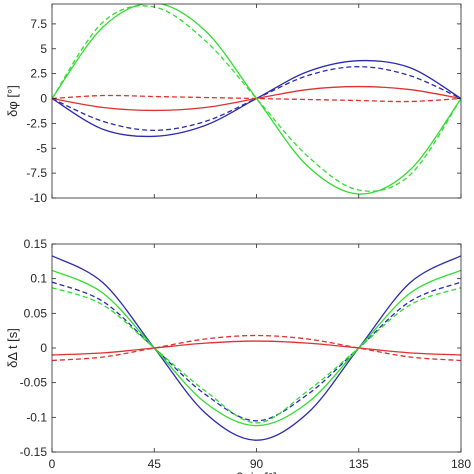 This screenshot has height=474, width=474. Describe the element at coordinates (359, 464) in the screenshot. I see `x-tick-label: 135` at that location.